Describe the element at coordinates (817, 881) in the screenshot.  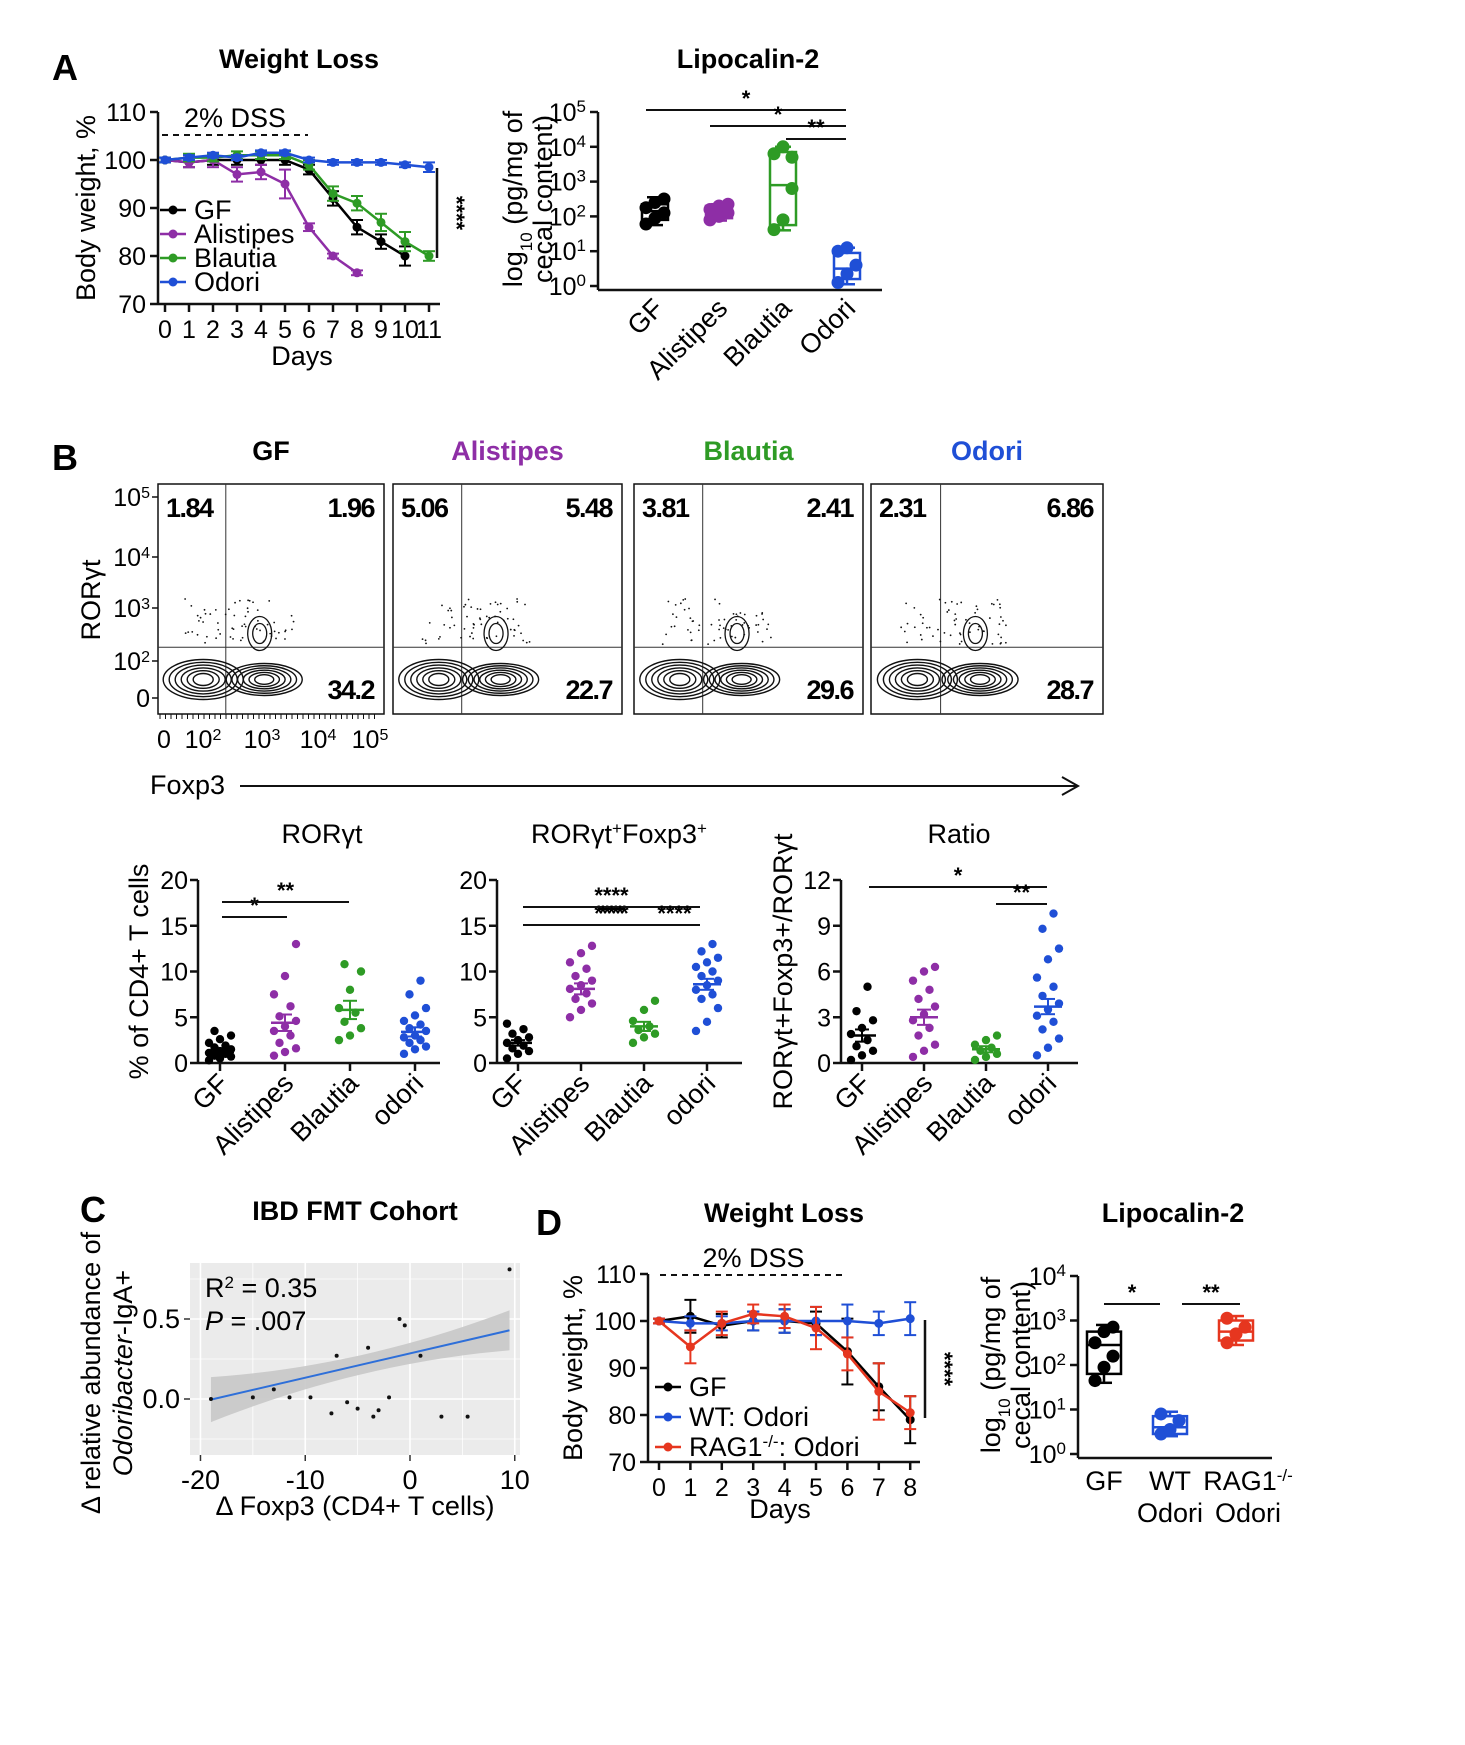
I see `b-ratio-y-tick-label: 12` at that location.